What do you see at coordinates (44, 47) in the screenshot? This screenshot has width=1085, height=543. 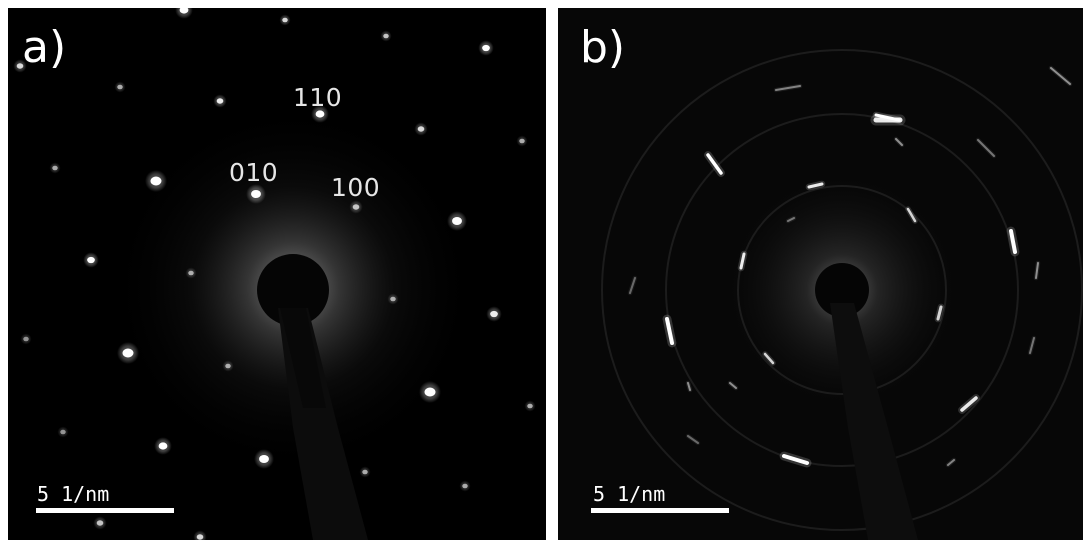 I see `panel-label: a)` at bounding box center [44, 47].